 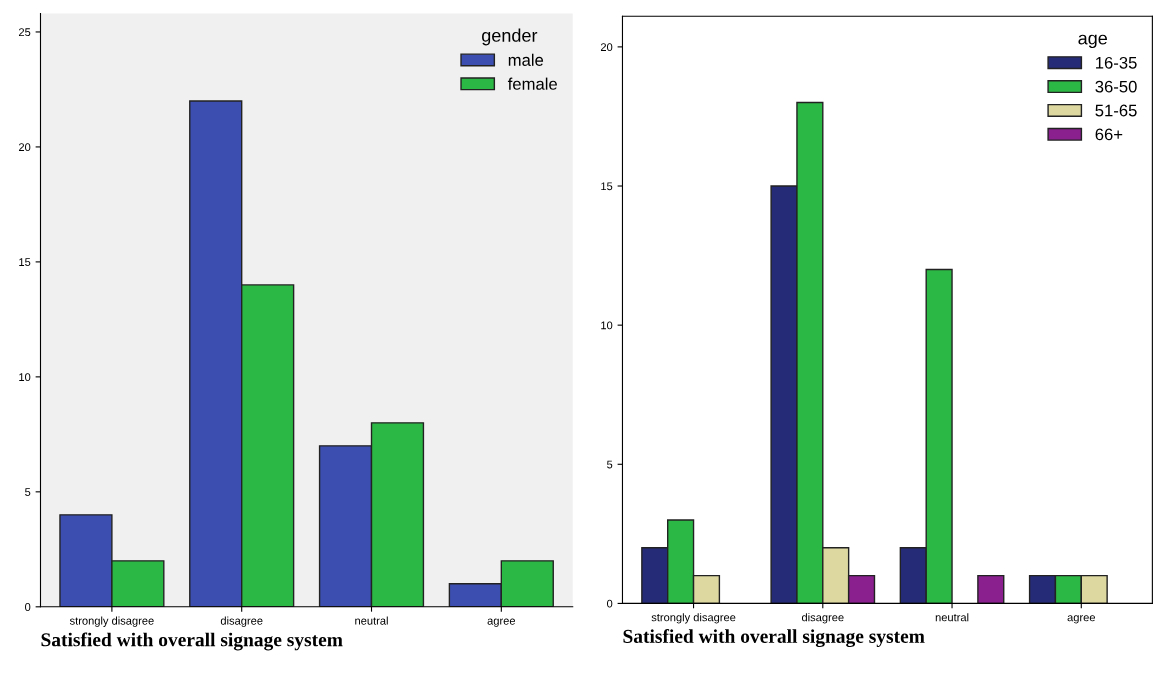 I want to click on legend-label: 51-65, so click(x=1116, y=110).